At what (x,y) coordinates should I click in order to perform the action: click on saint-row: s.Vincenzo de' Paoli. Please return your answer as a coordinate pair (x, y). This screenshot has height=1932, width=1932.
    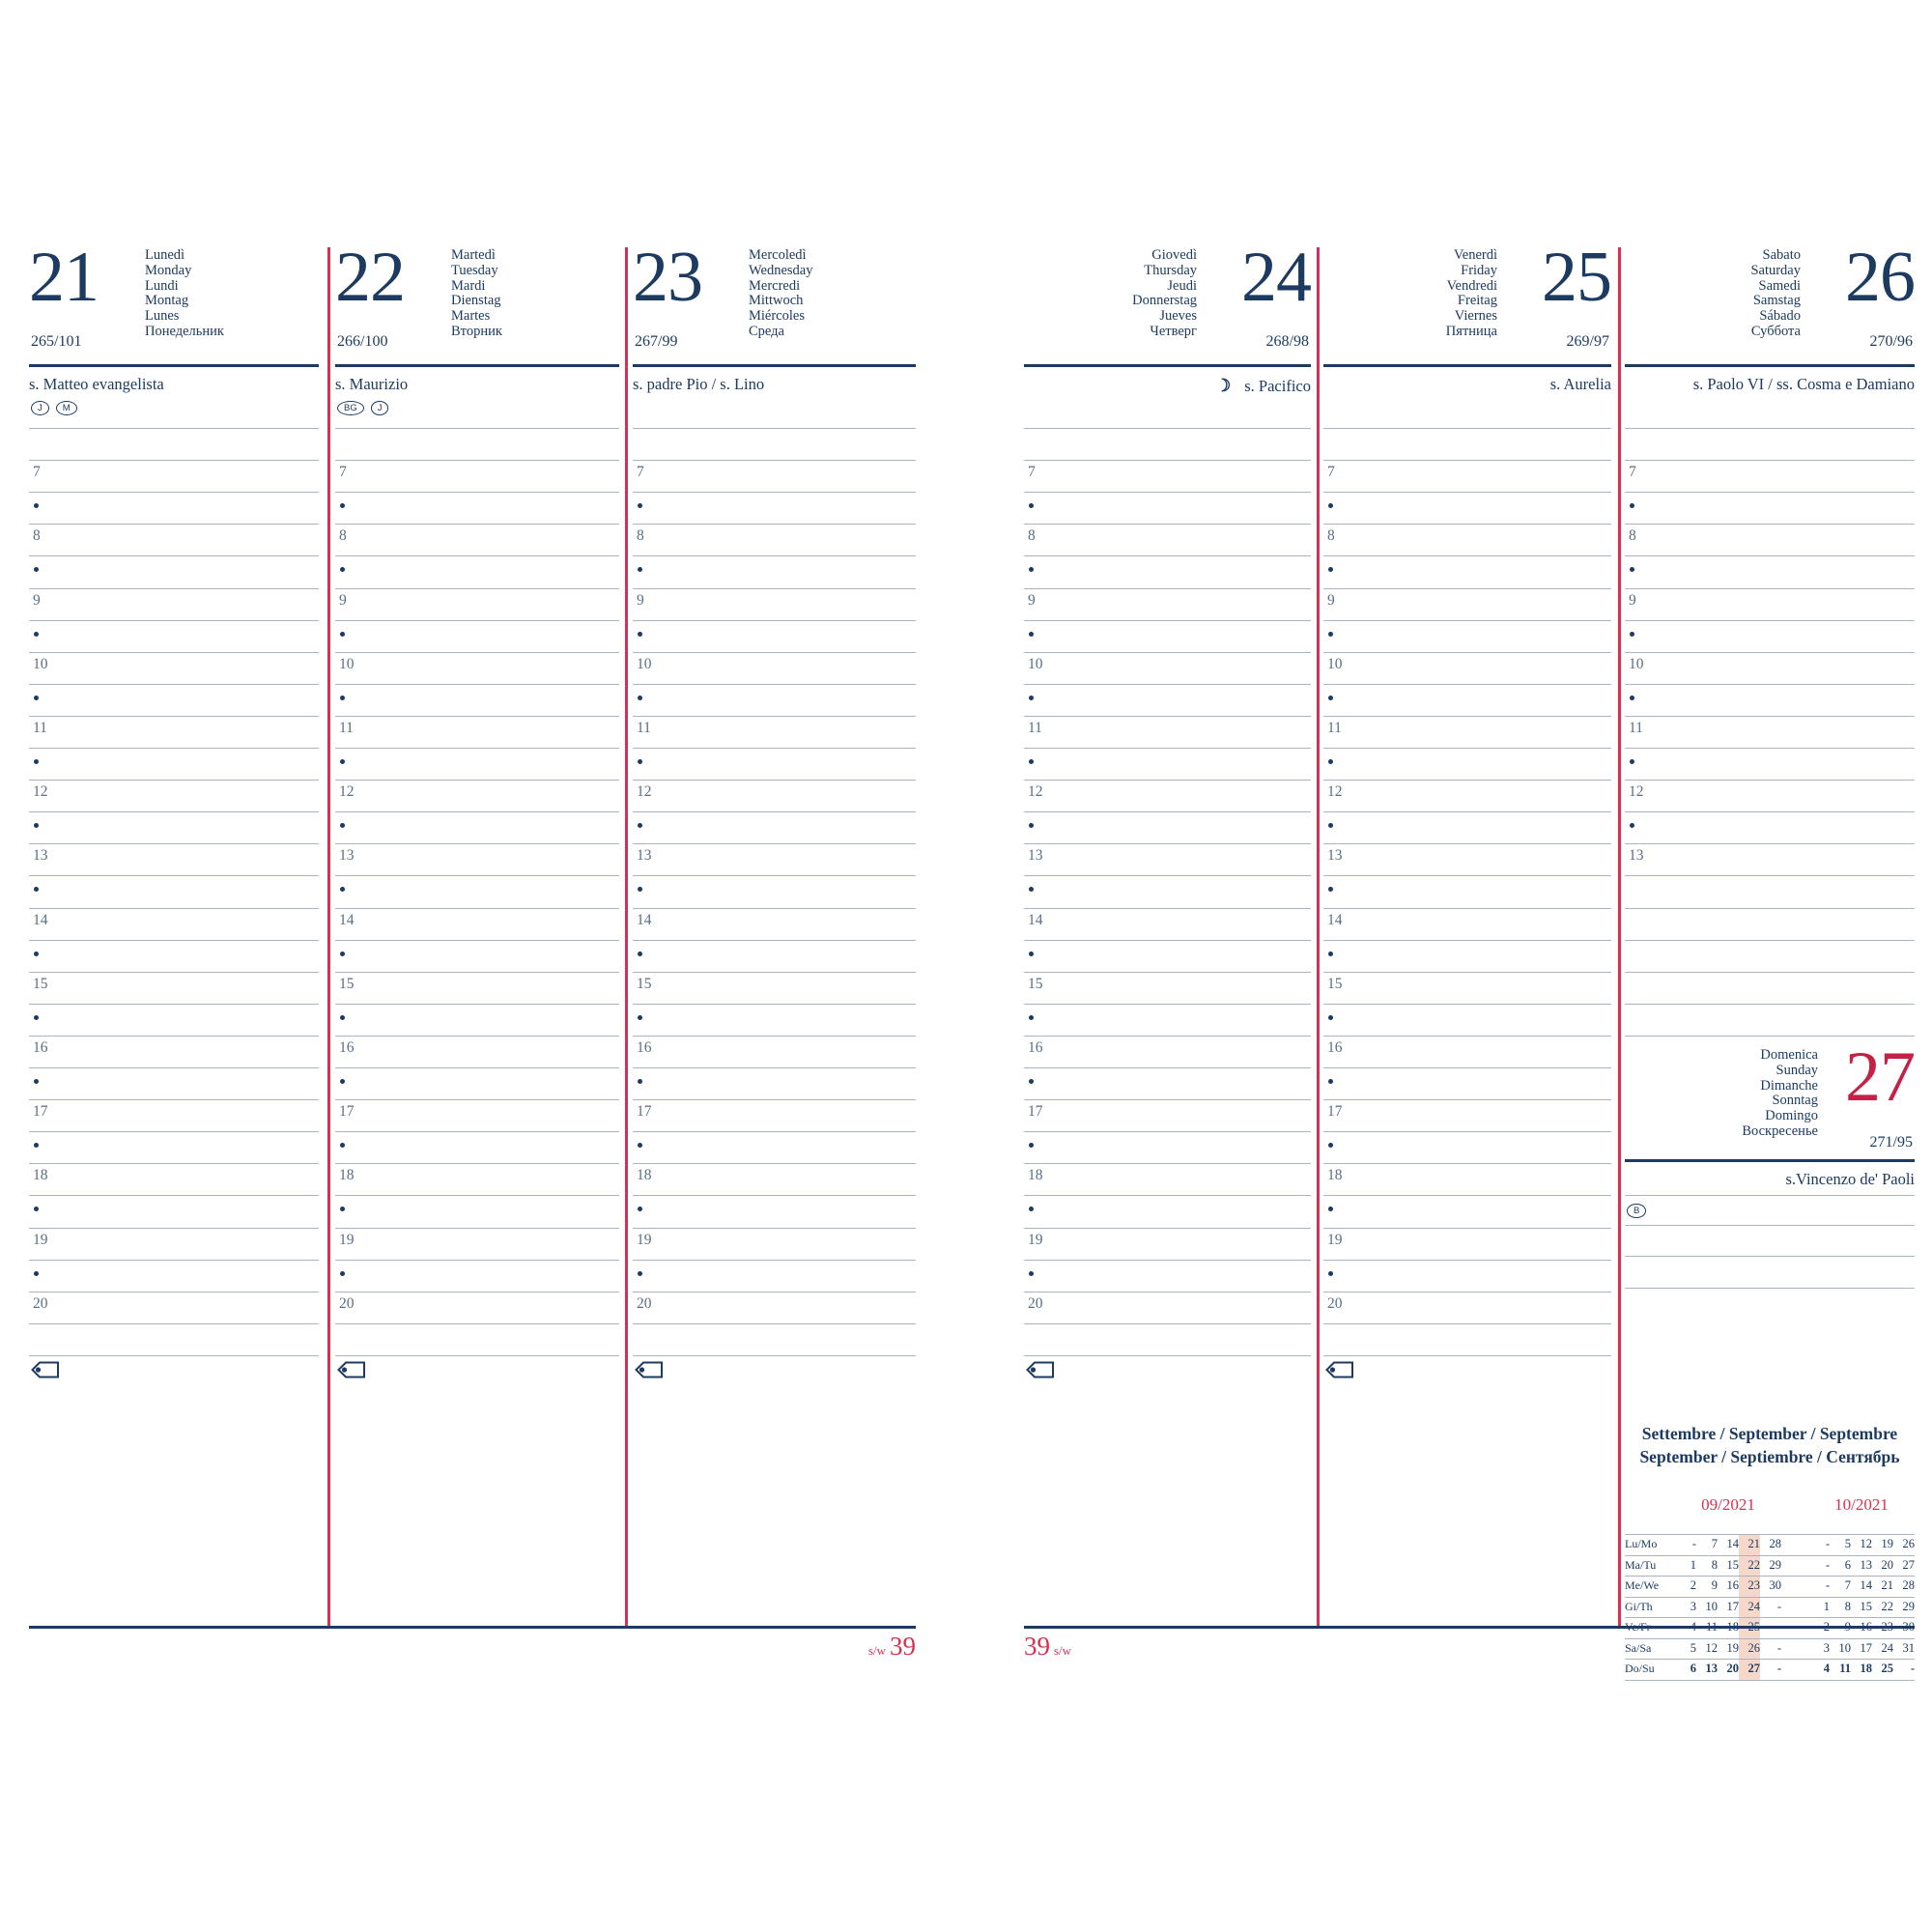
    Looking at the image, I should click on (1770, 1179).